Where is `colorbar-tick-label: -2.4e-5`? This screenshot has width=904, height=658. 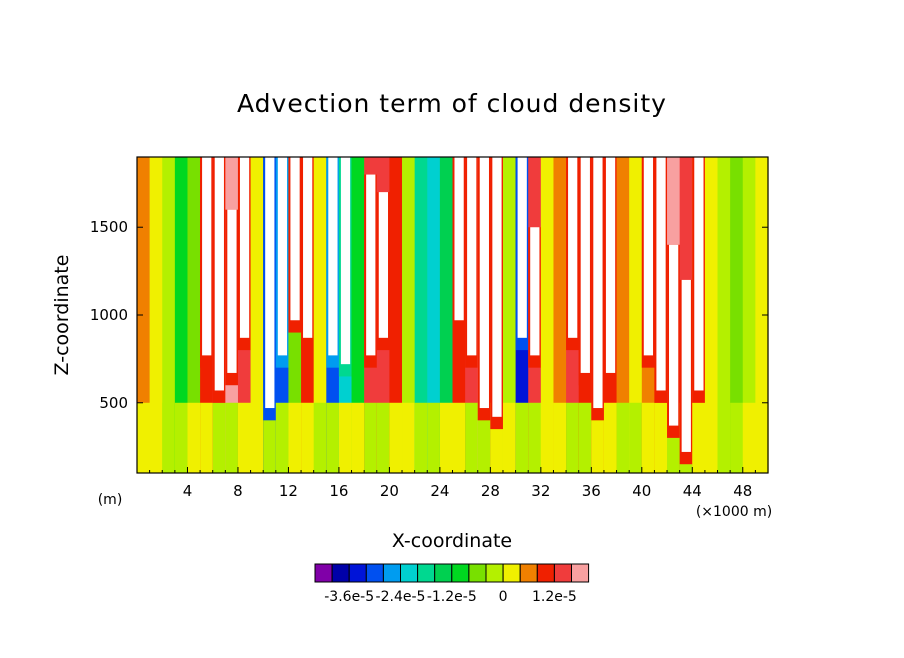 colorbar-tick-label: -2.4e-5 is located at coordinates (401, 597).